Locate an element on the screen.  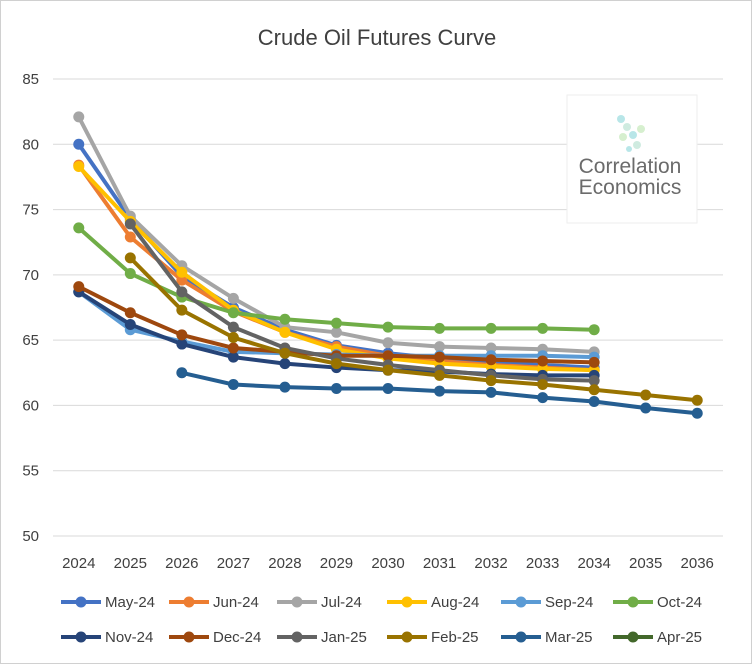
y-tick-label: 55 is located at coordinates (30, 471).